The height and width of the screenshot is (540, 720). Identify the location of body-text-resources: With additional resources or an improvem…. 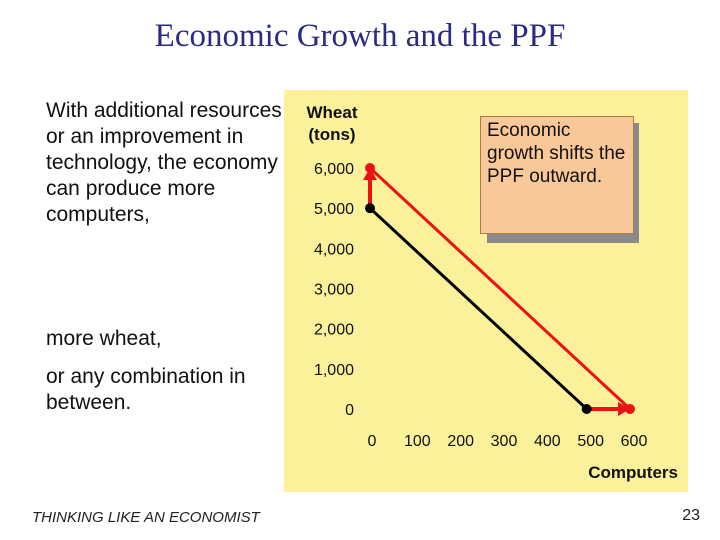
(164, 162).